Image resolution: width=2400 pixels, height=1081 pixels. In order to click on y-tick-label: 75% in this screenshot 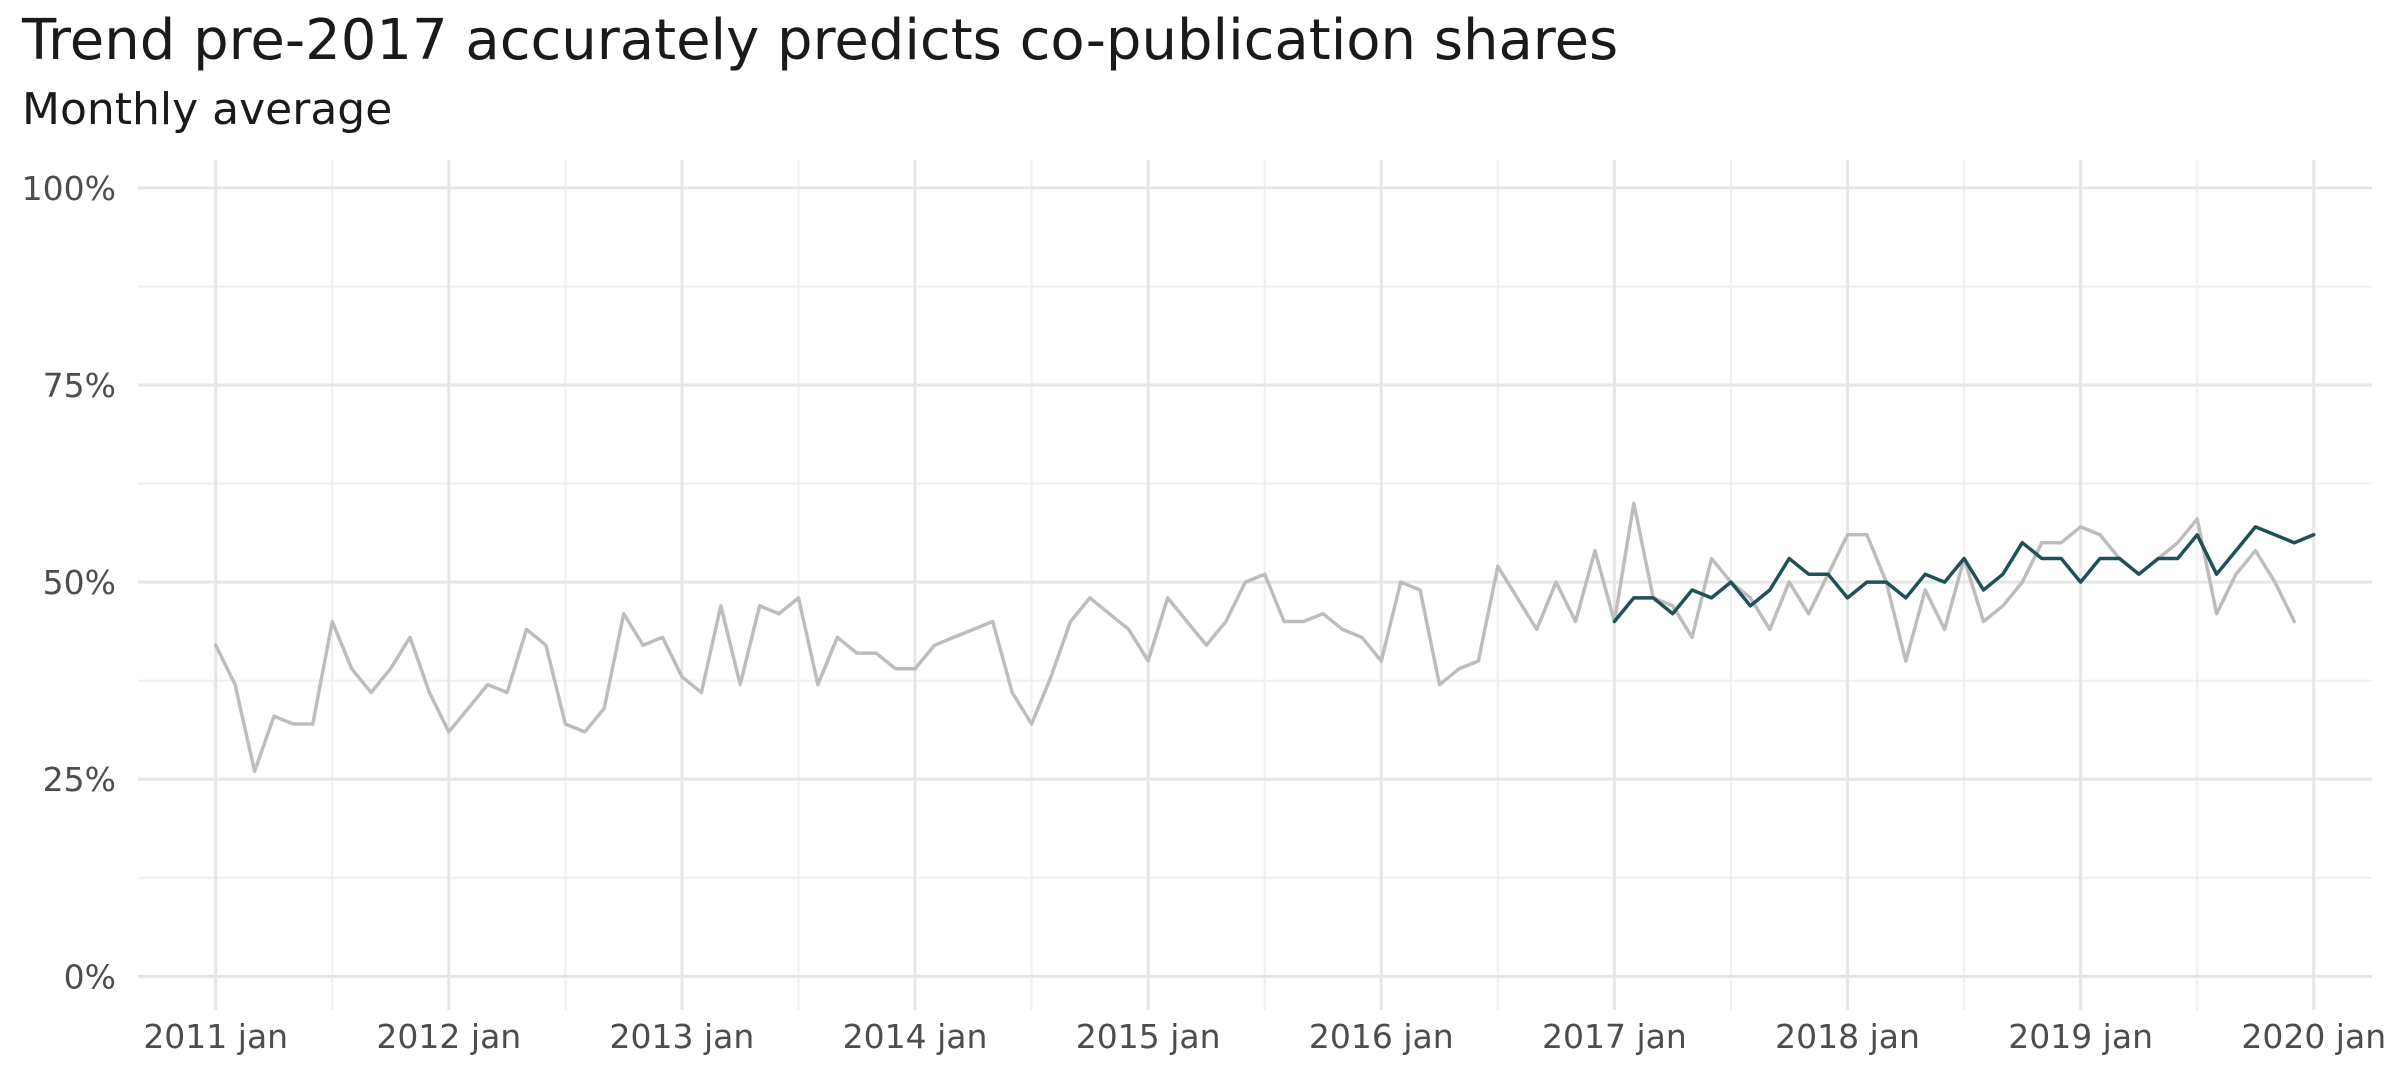, I will do `click(79, 385)`.